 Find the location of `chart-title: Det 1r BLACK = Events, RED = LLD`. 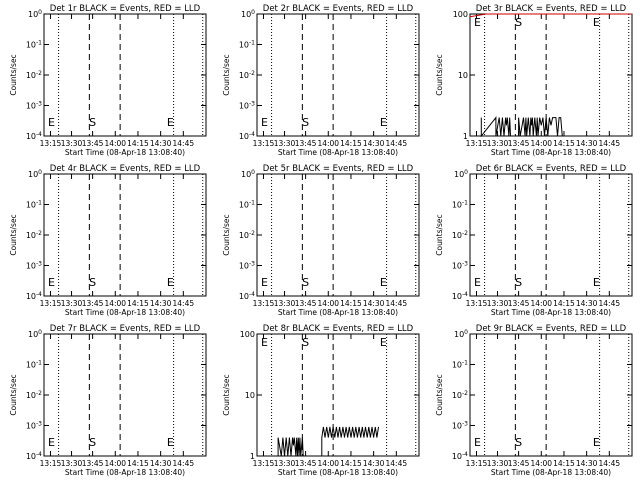

chart-title: Det 1r BLACK = Events, RED = LLD is located at coordinates (125, 9).